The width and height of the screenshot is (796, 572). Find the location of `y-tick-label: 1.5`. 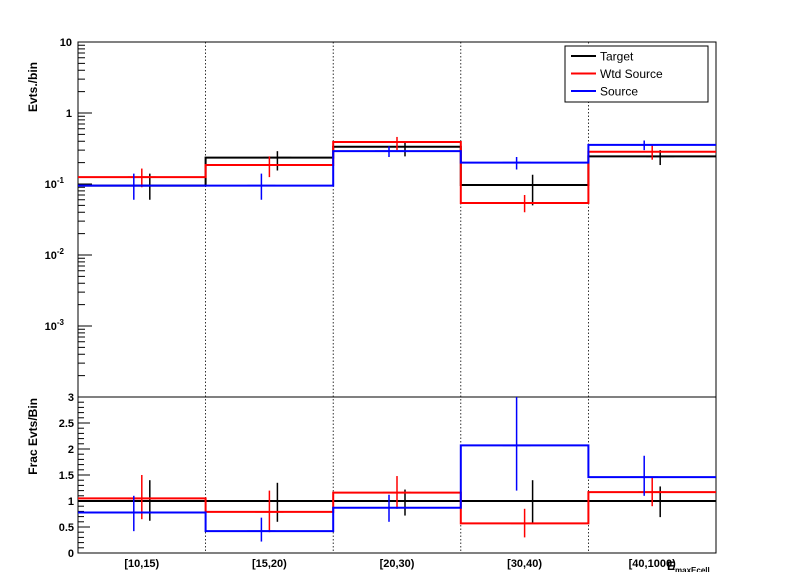

y-tick-label: 1.5 is located at coordinates (66, 476).